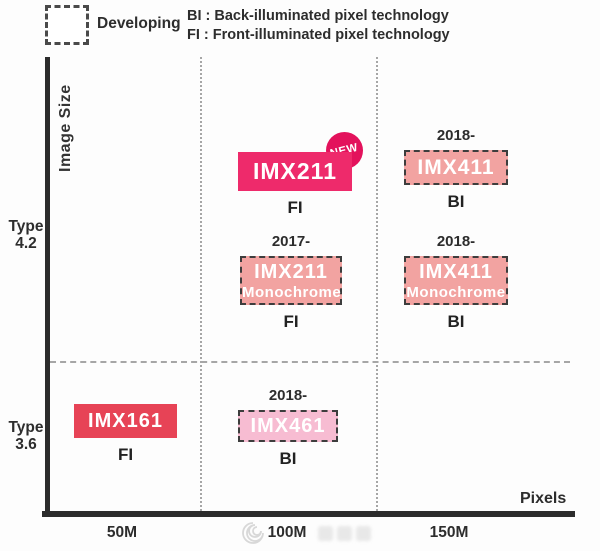  I want to click on sensor-imx411-monochrome: 2018- IMX411 Monochrome BI, so click(456, 282).